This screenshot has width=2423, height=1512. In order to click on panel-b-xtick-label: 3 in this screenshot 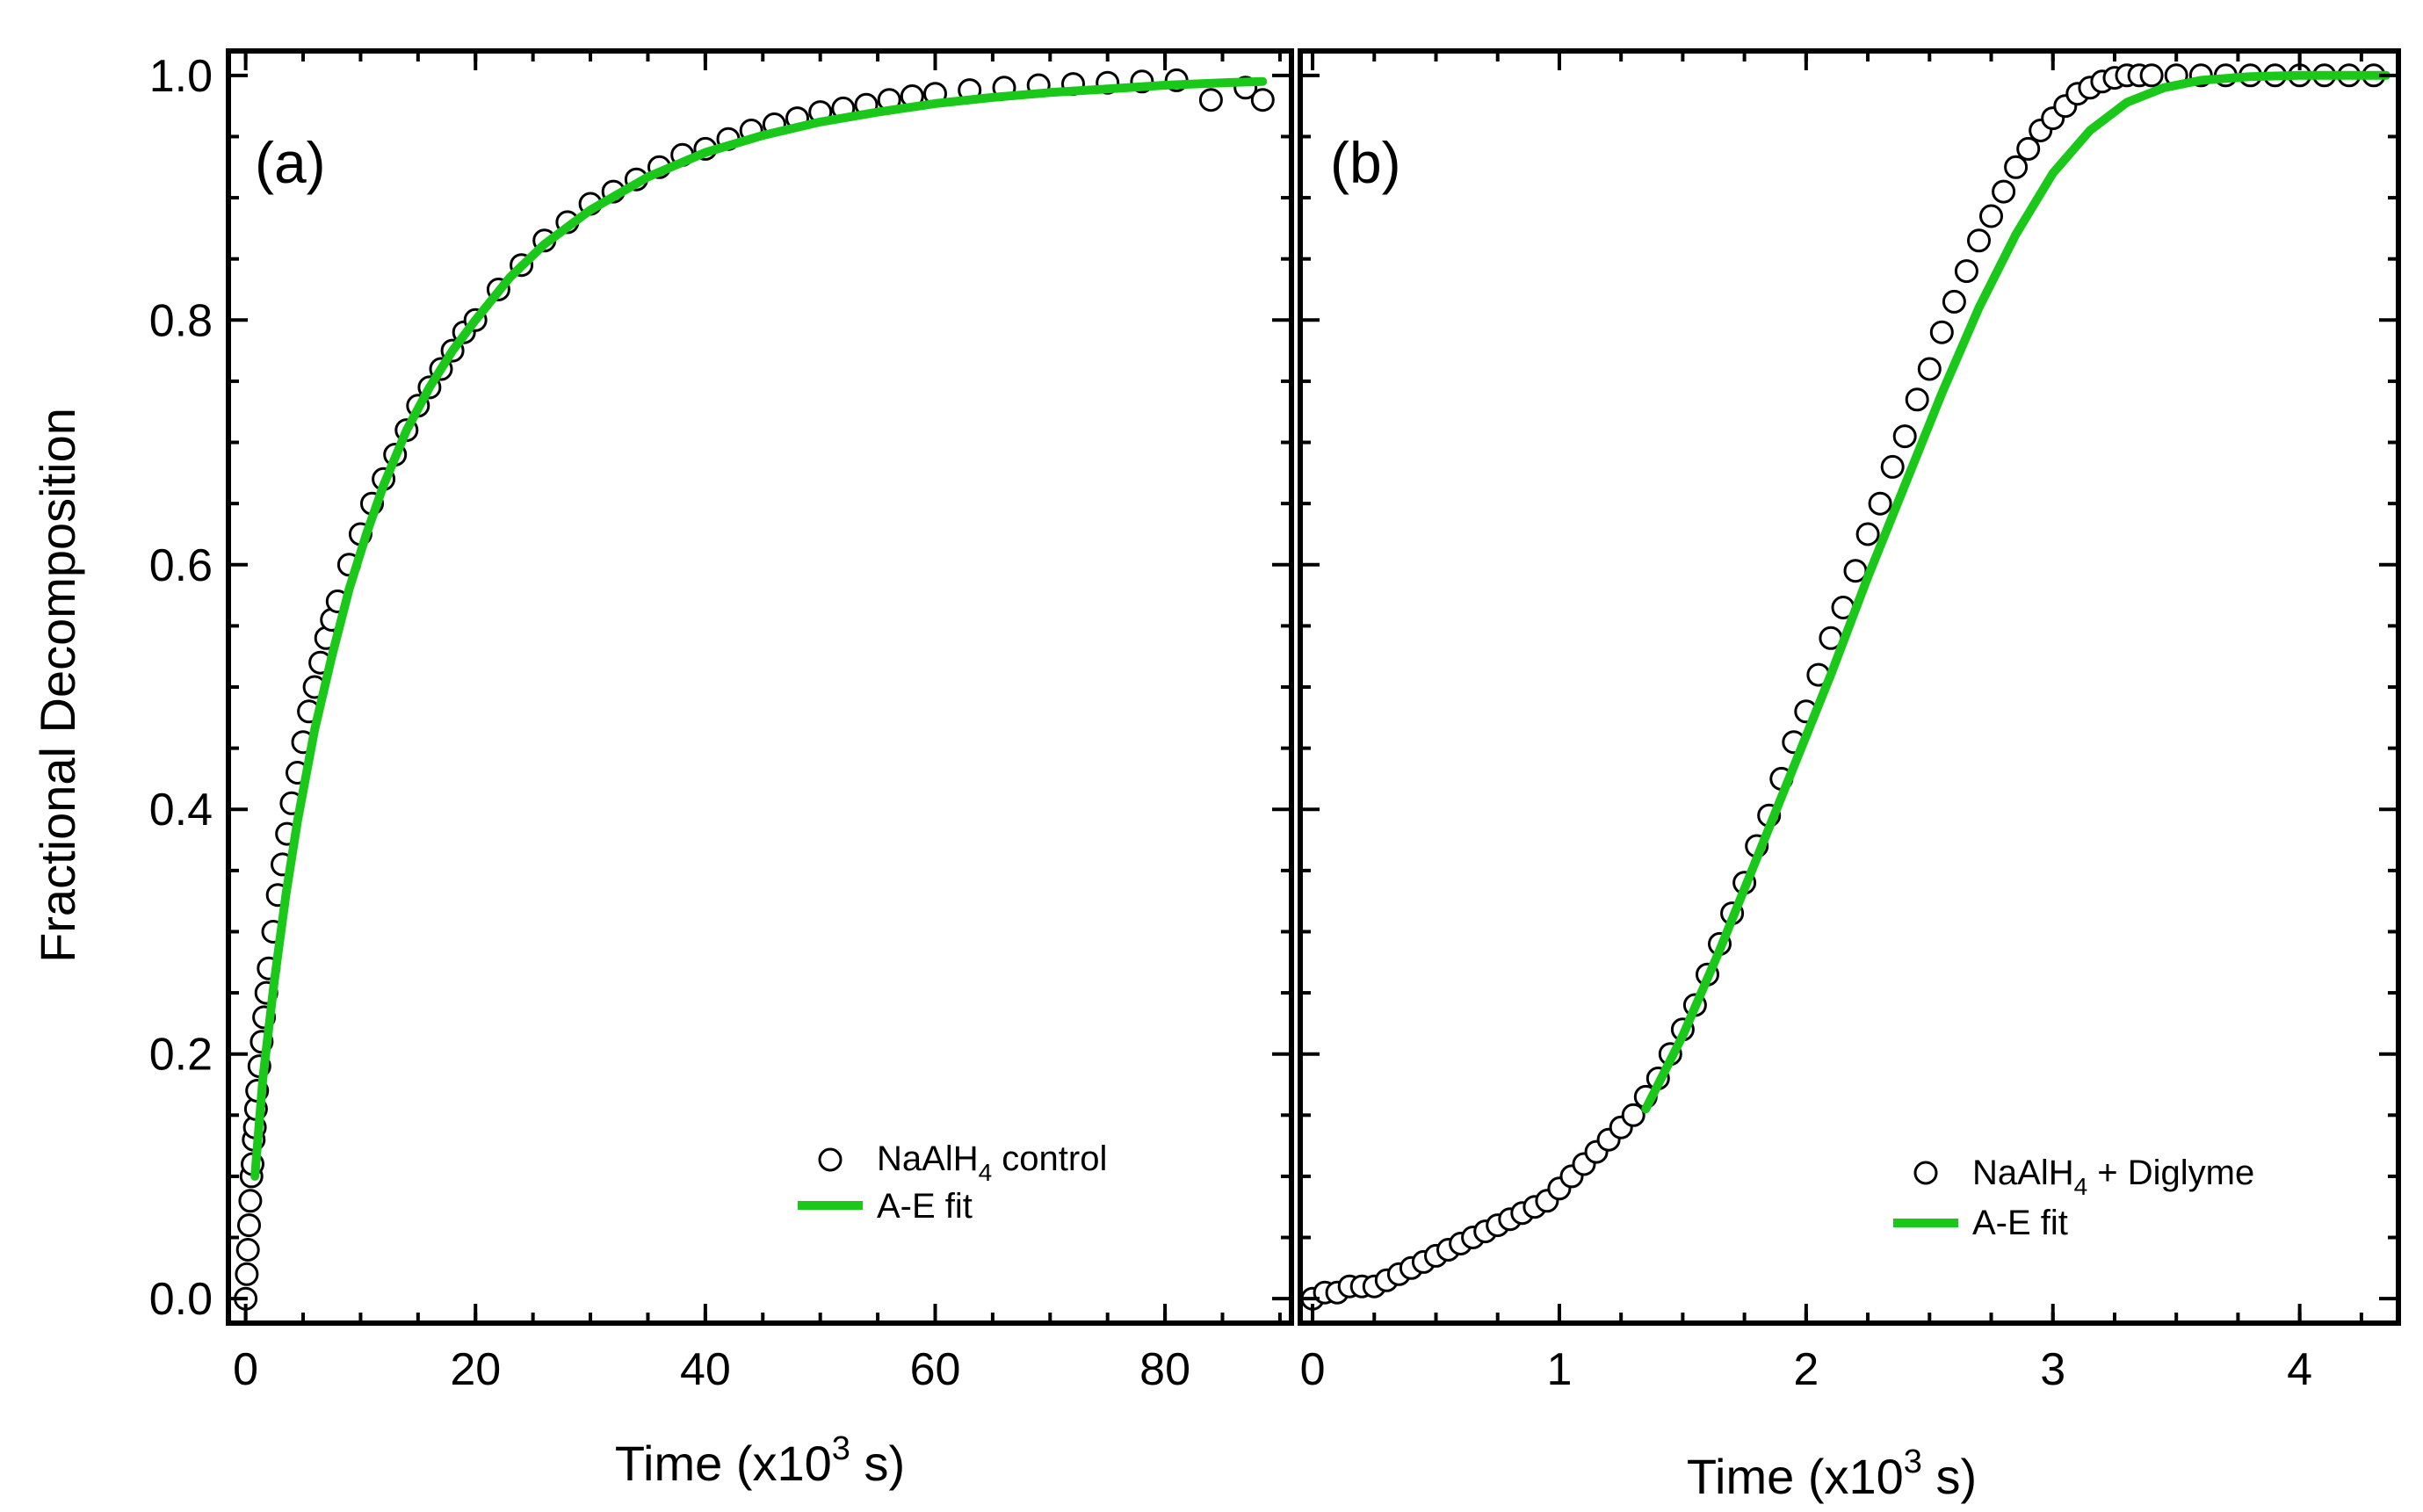, I will do `click(2052, 1370)`.